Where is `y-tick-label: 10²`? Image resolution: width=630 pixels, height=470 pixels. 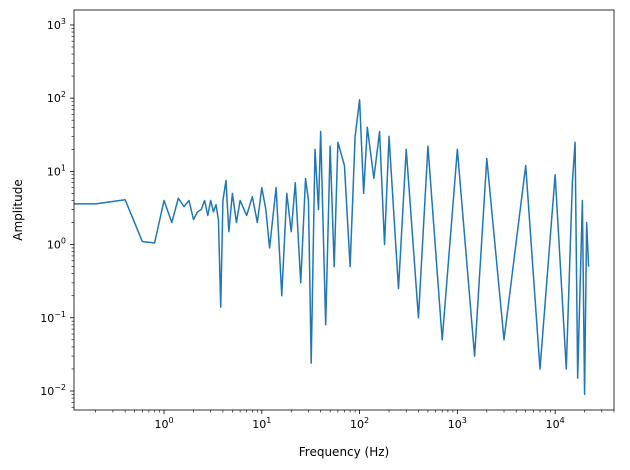
y-tick-label: 10² is located at coordinates (56, 97).